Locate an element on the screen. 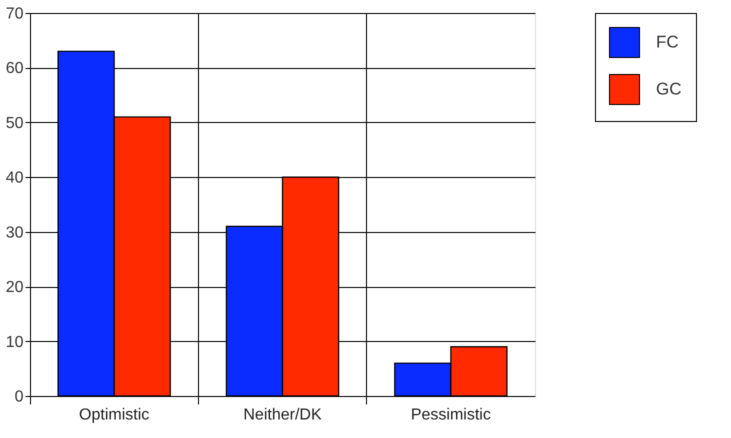 The width and height of the screenshot is (731, 438). x-tick-label: Pessimistic is located at coordinates (450, 415).